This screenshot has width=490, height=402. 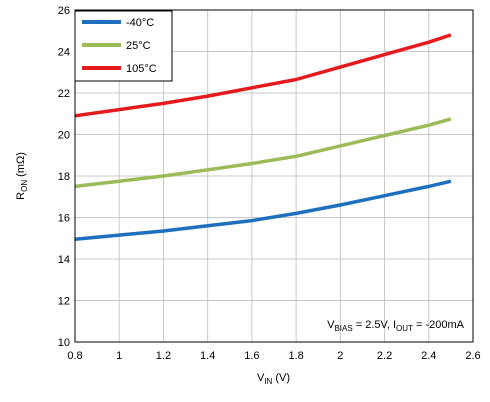 I want to click on y-tick-label: 26, so click(x=64, y=11).